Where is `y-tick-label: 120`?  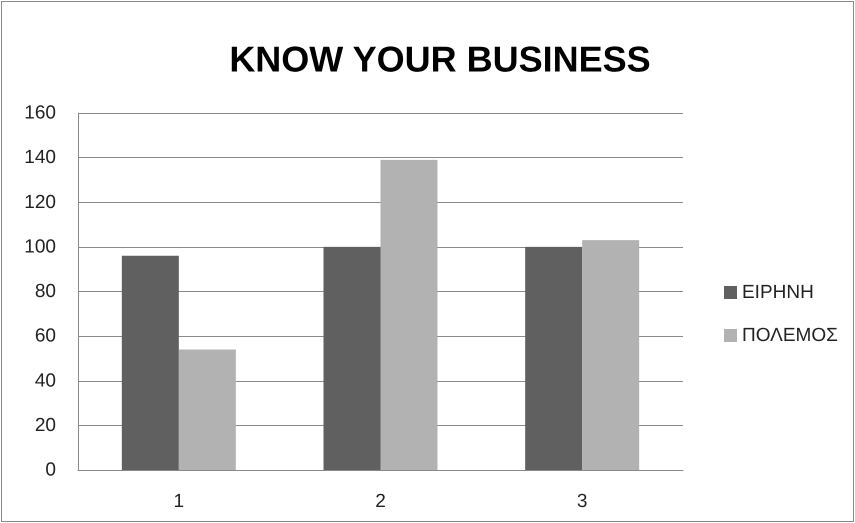 y-tick-label: 120 is located at coordinates (40, 202).